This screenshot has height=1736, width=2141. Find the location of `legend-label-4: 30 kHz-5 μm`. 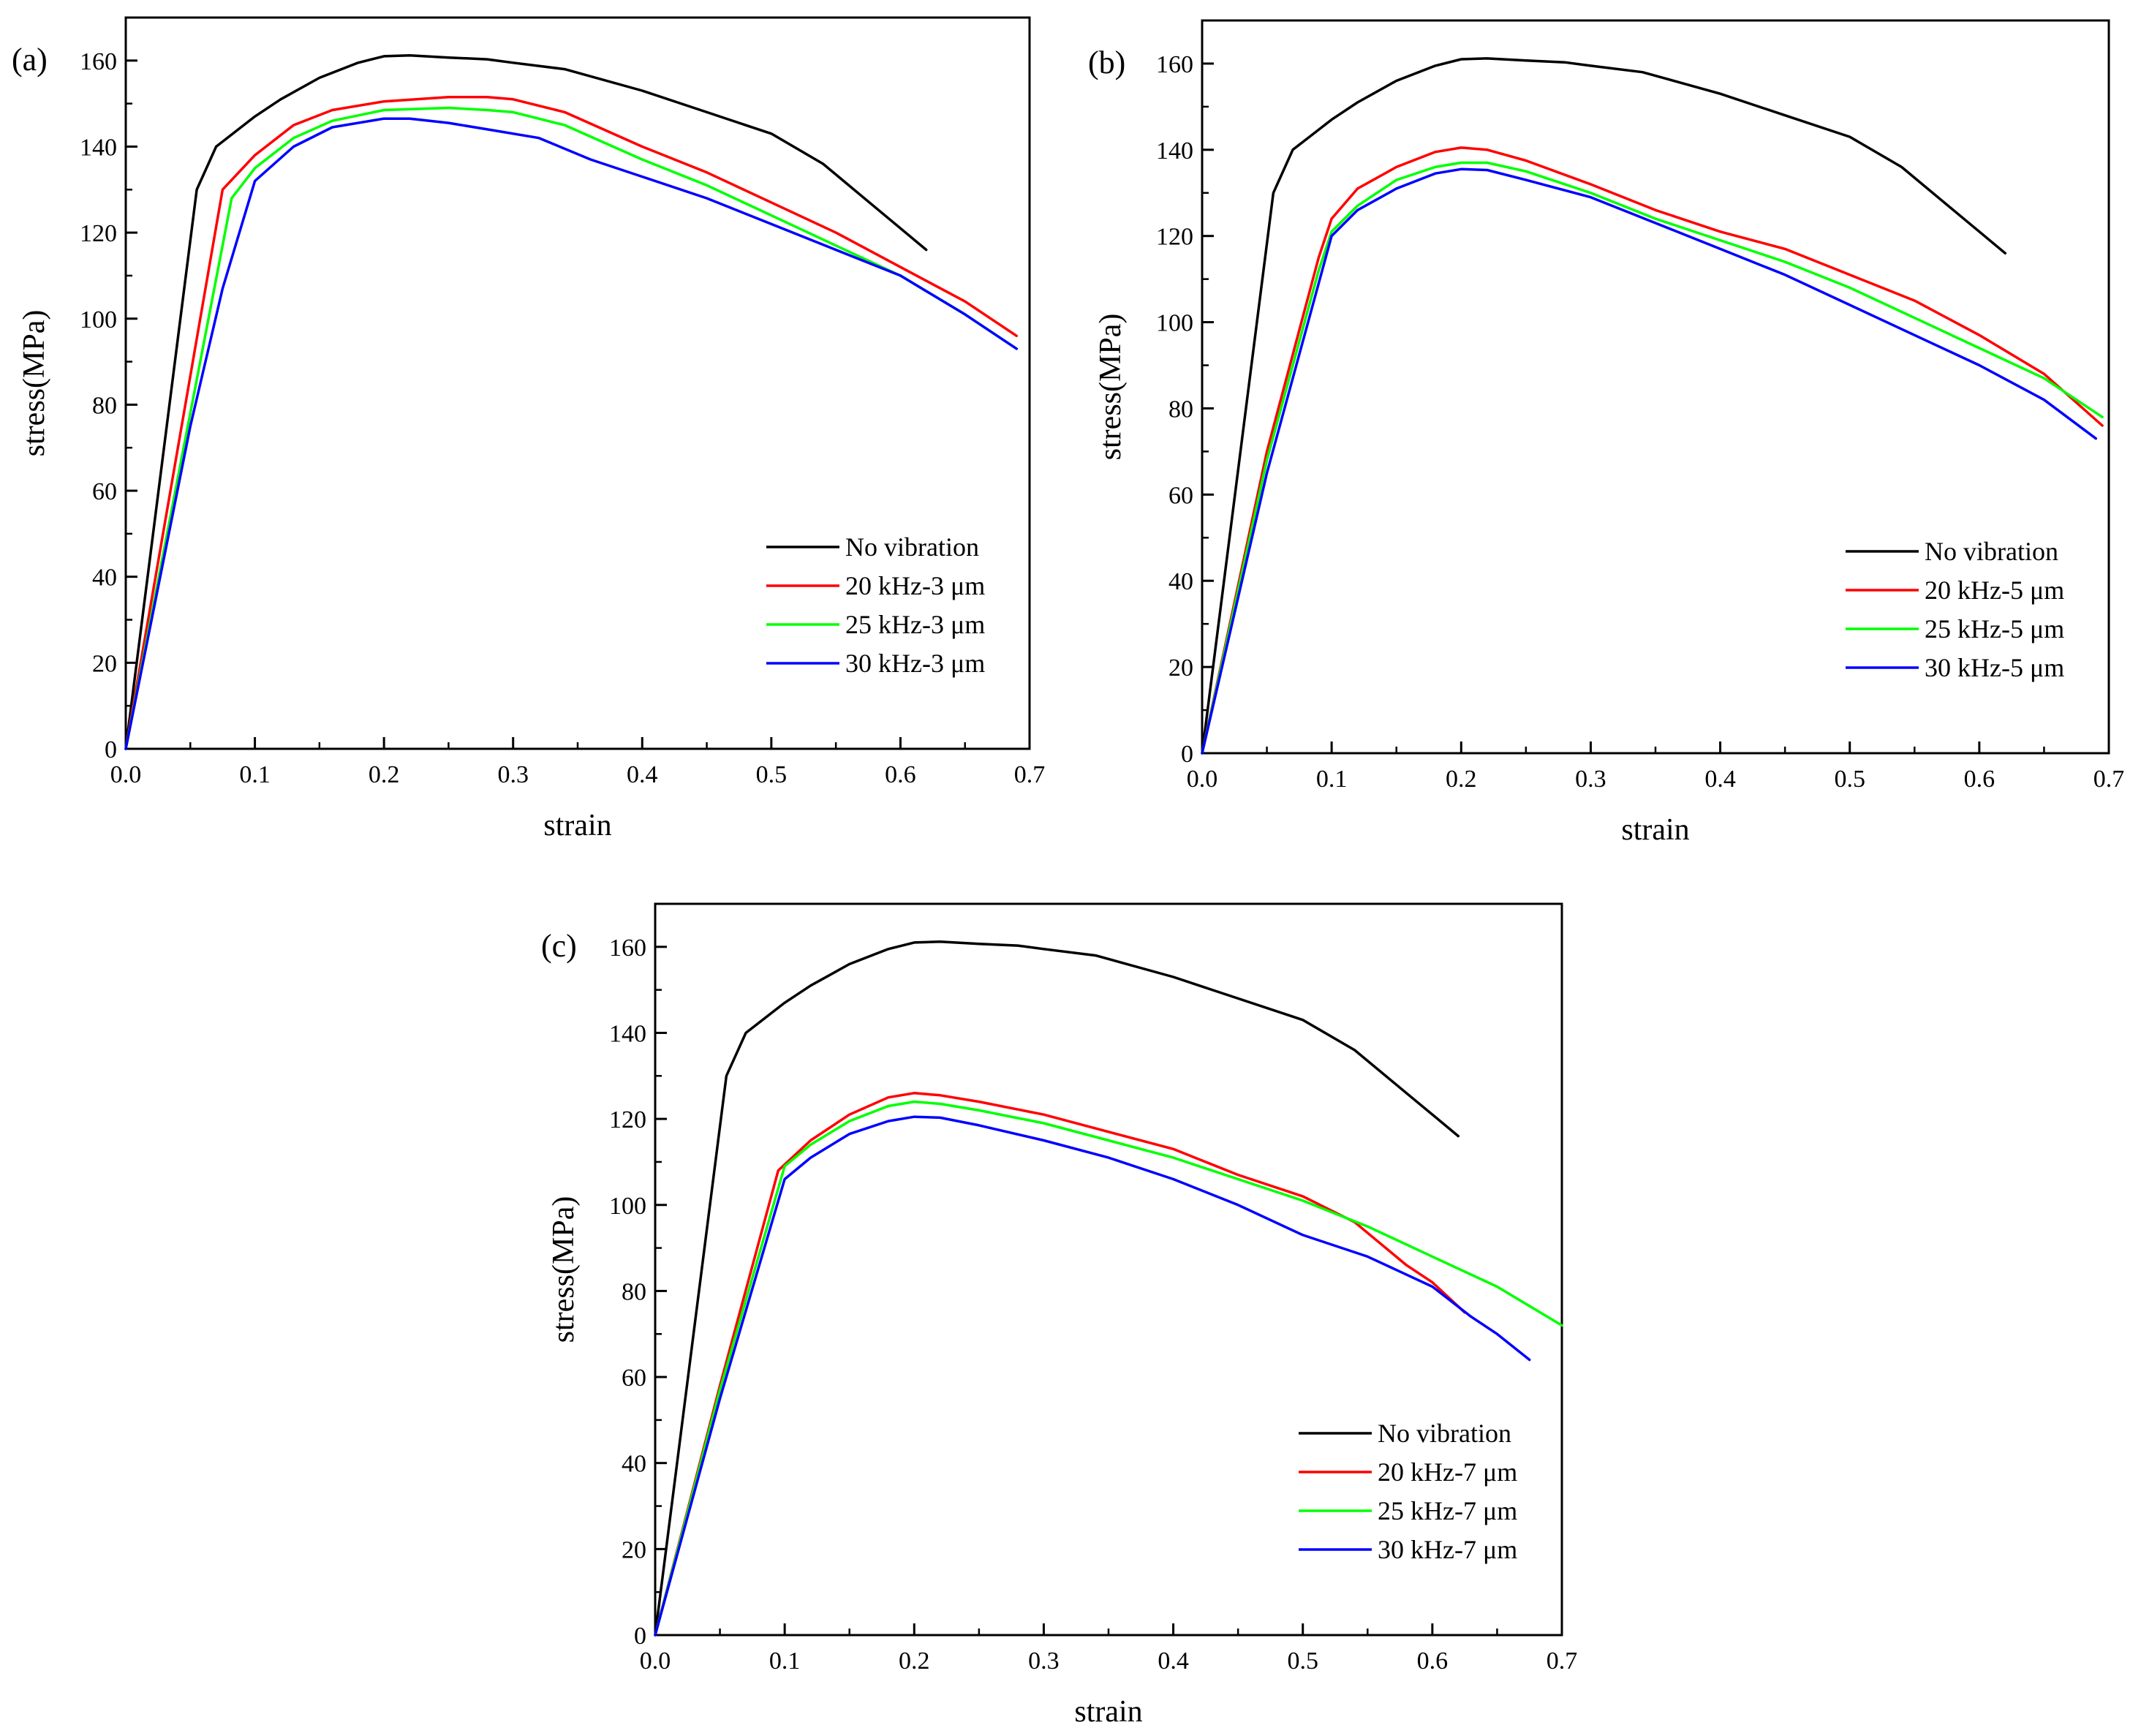

legend-label-4: 30 kHz-5 μm is located at coordinates (1995, 667).